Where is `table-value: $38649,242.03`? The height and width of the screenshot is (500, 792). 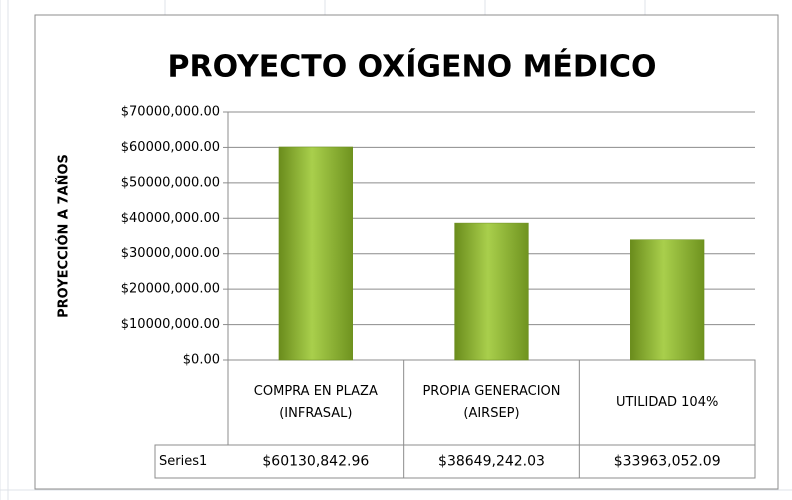
table-value: $38649,242.03 is located at coordinates (491, 462).